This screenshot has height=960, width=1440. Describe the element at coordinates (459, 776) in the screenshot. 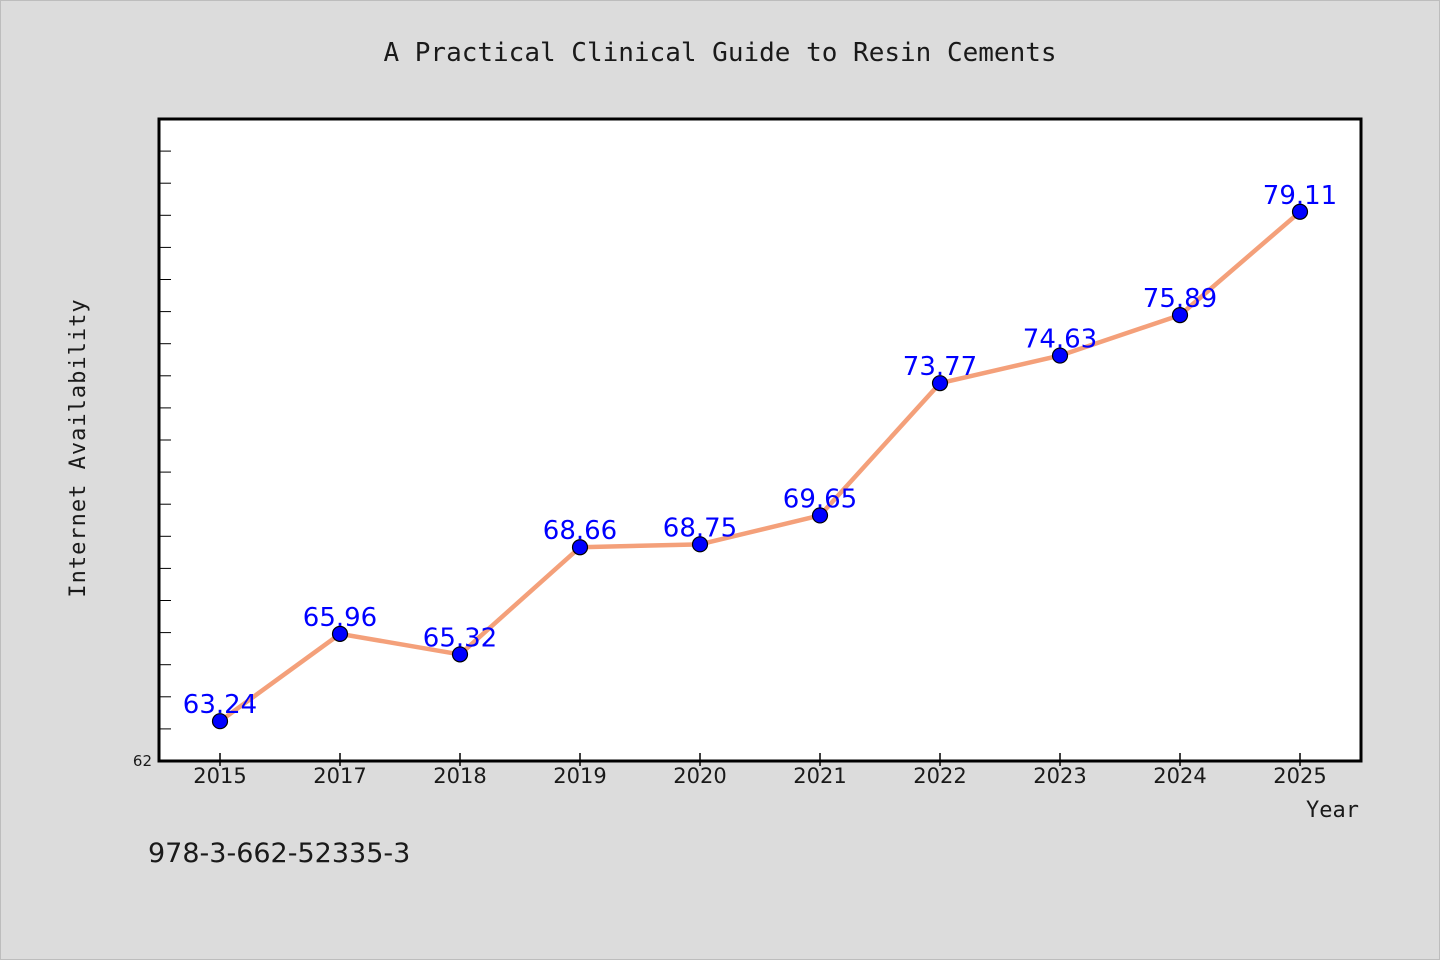

I see `x-tick-label: 2018` at that location.